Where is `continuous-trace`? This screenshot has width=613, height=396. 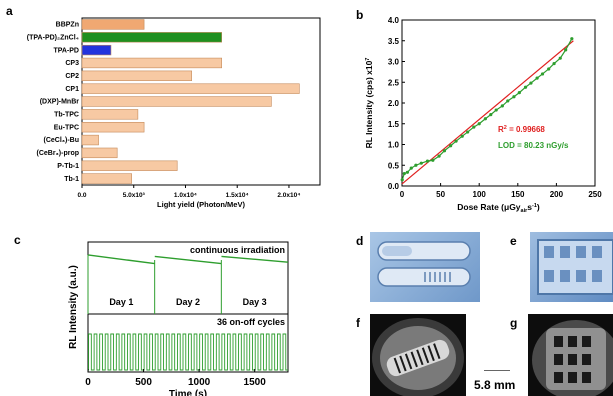 continuous-trace is located at coordinates (188, 259).